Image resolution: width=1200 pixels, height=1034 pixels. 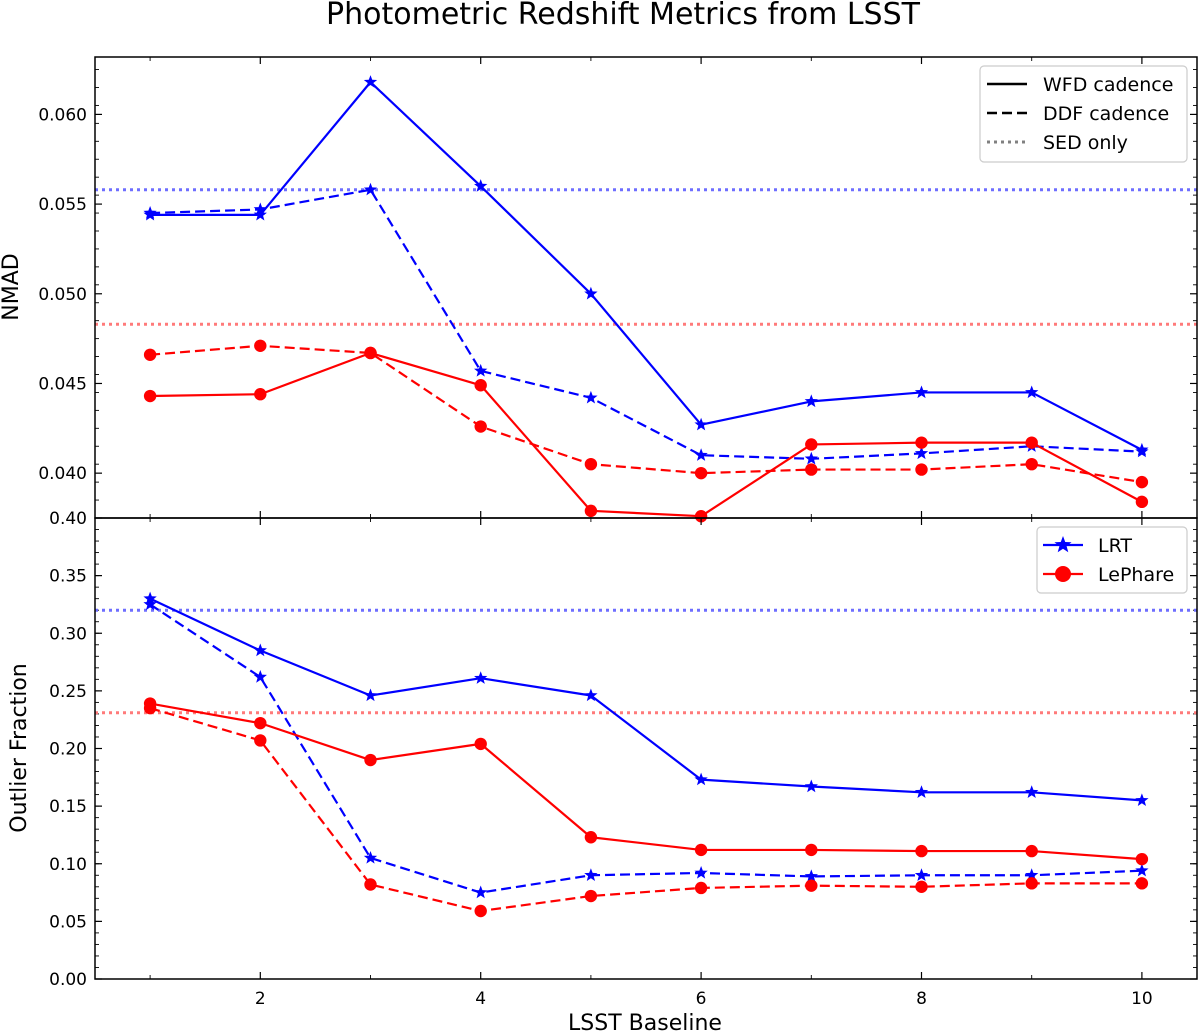 What do you see at coordinates (68, 634) in the screenshot?
I see `y-tick-label: 0.30` at bounding box center [68, 634].